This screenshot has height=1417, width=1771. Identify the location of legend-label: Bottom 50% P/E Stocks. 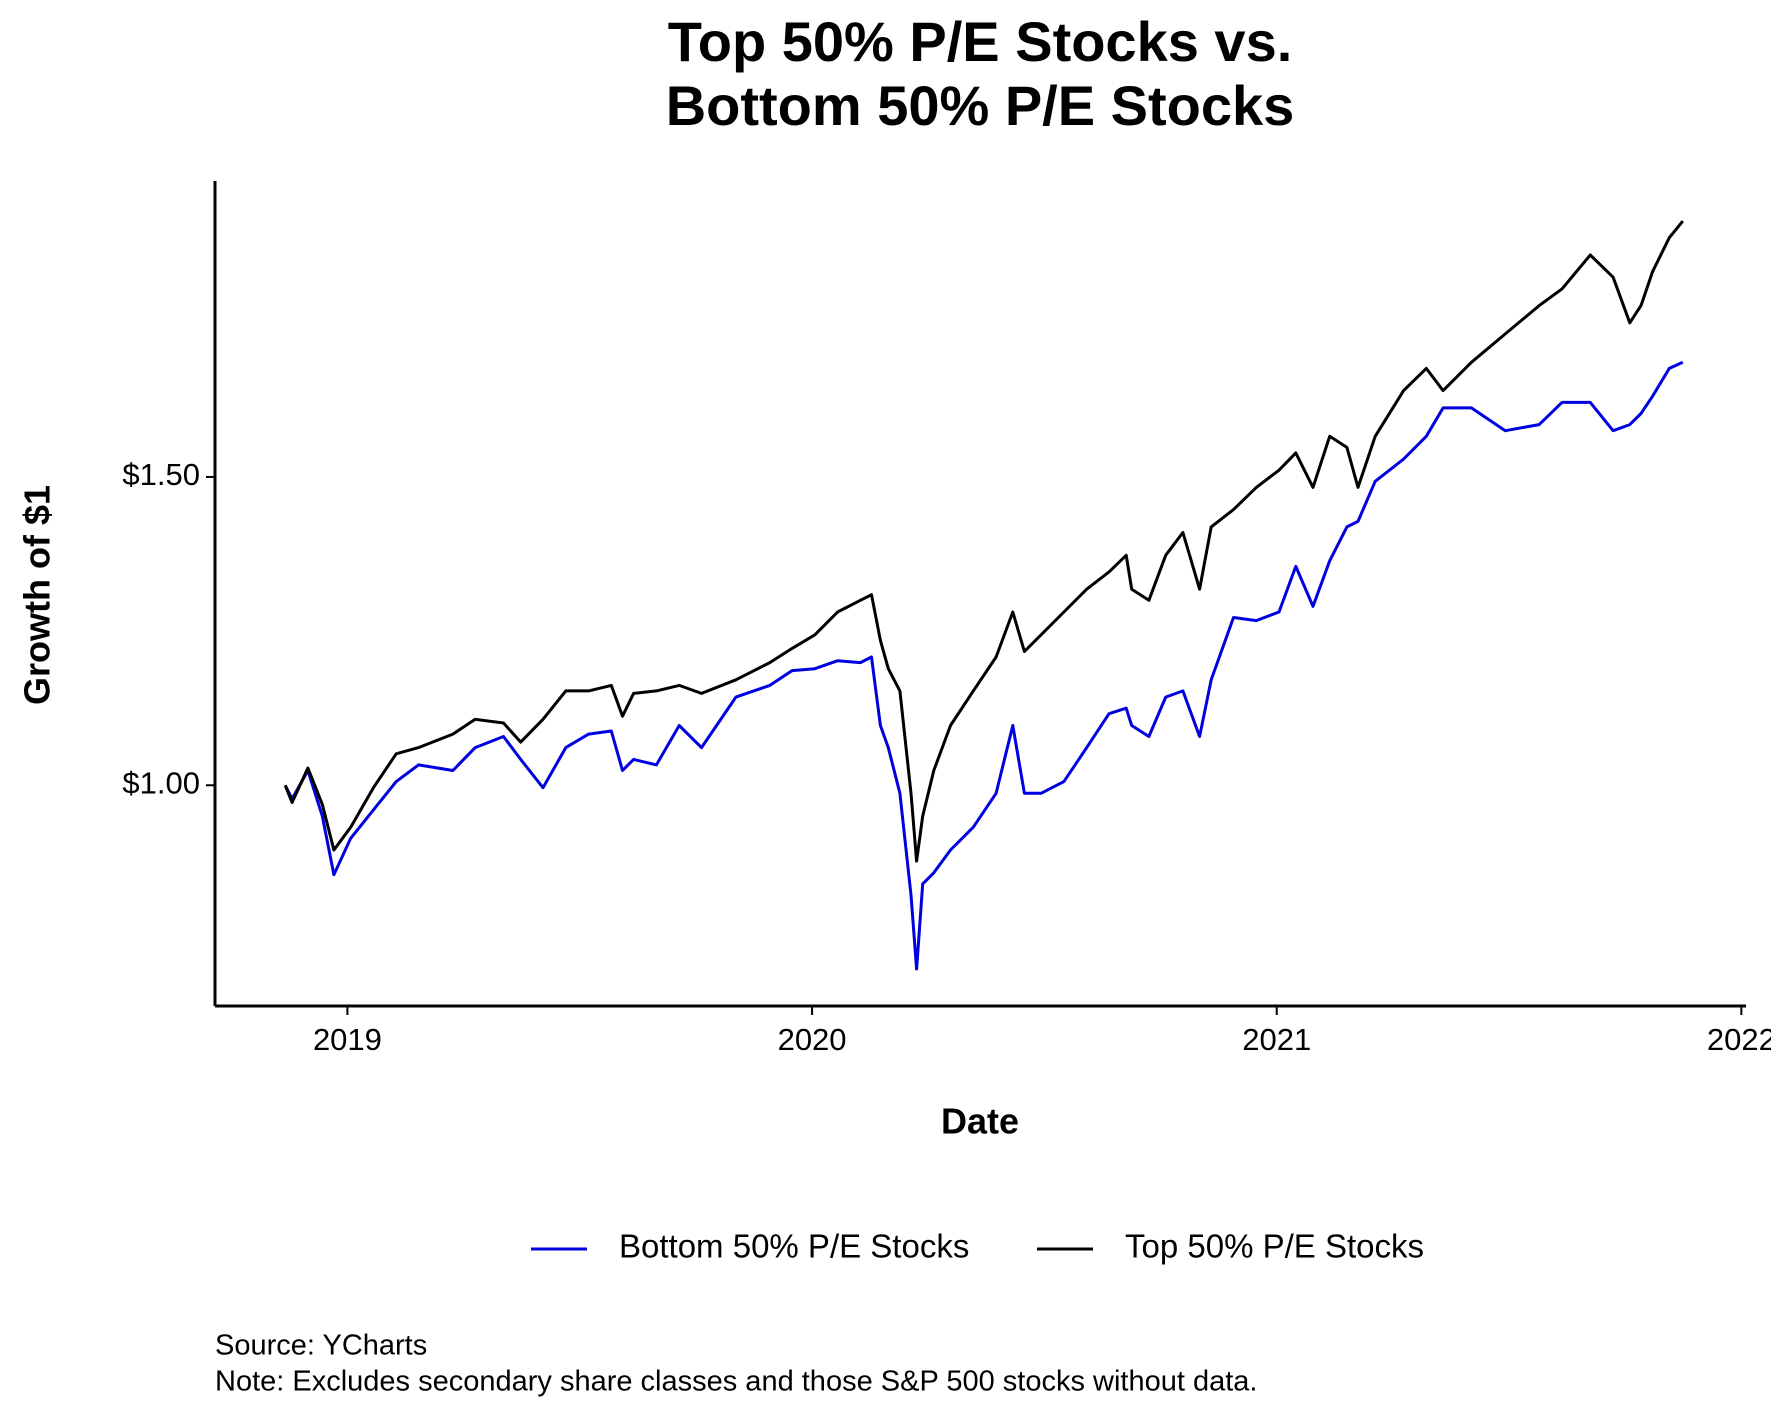
(794, 1246).